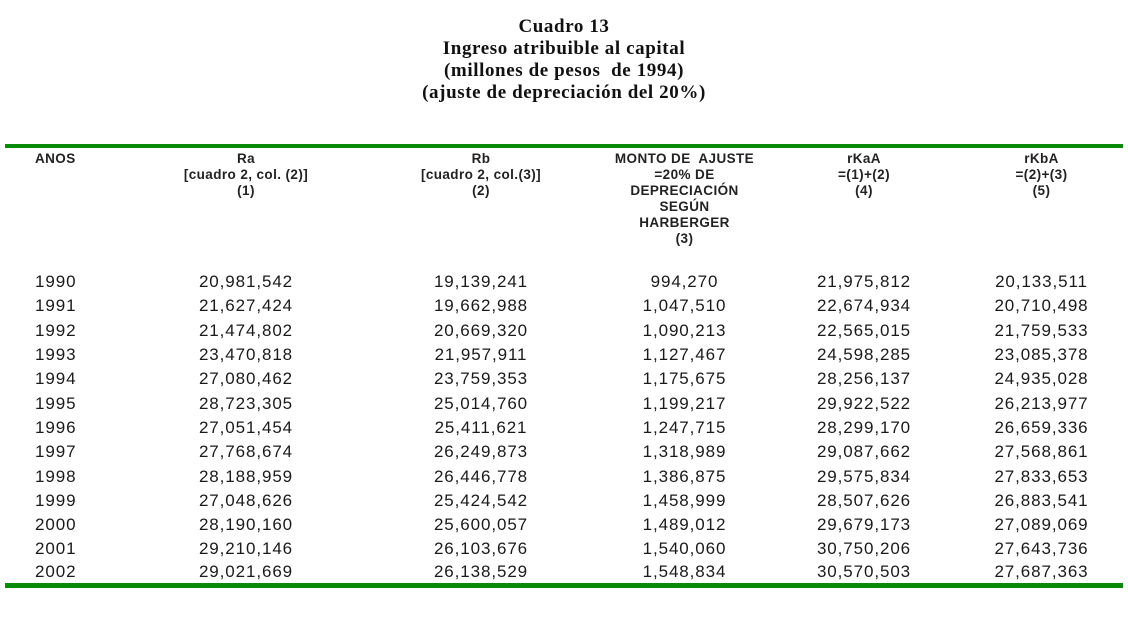  Describe the element at coordinates (56, 379) in the screenshot. I see `cell-anos: 1994` at that location.